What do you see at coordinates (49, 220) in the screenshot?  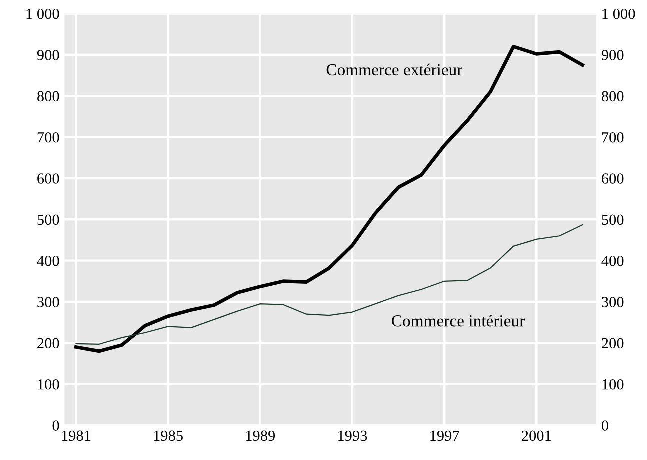 I see `y-tick-label: 500` at bounding box center [49, 220].